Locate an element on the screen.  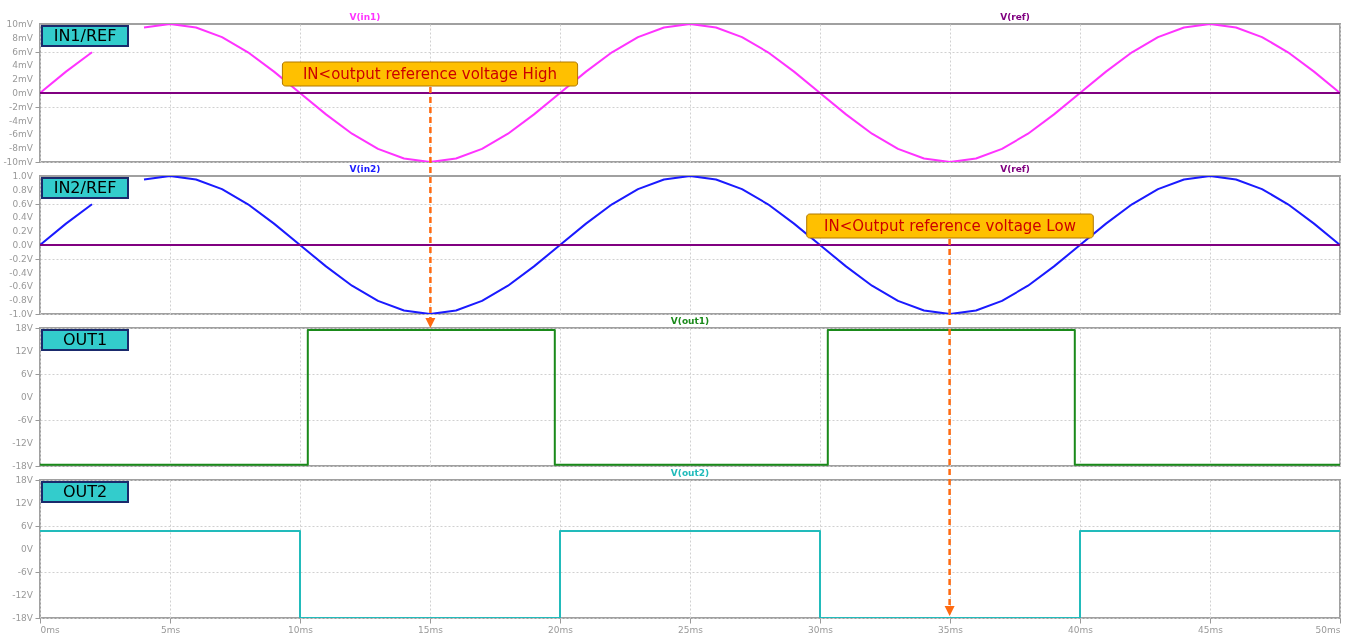
y-tick-label: 0mV is located at coordinates (23, 93).